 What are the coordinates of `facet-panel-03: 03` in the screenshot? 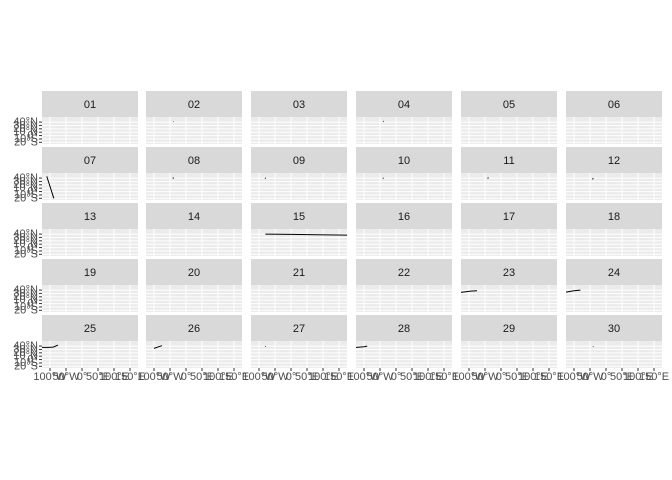 It's located at (299, 117).